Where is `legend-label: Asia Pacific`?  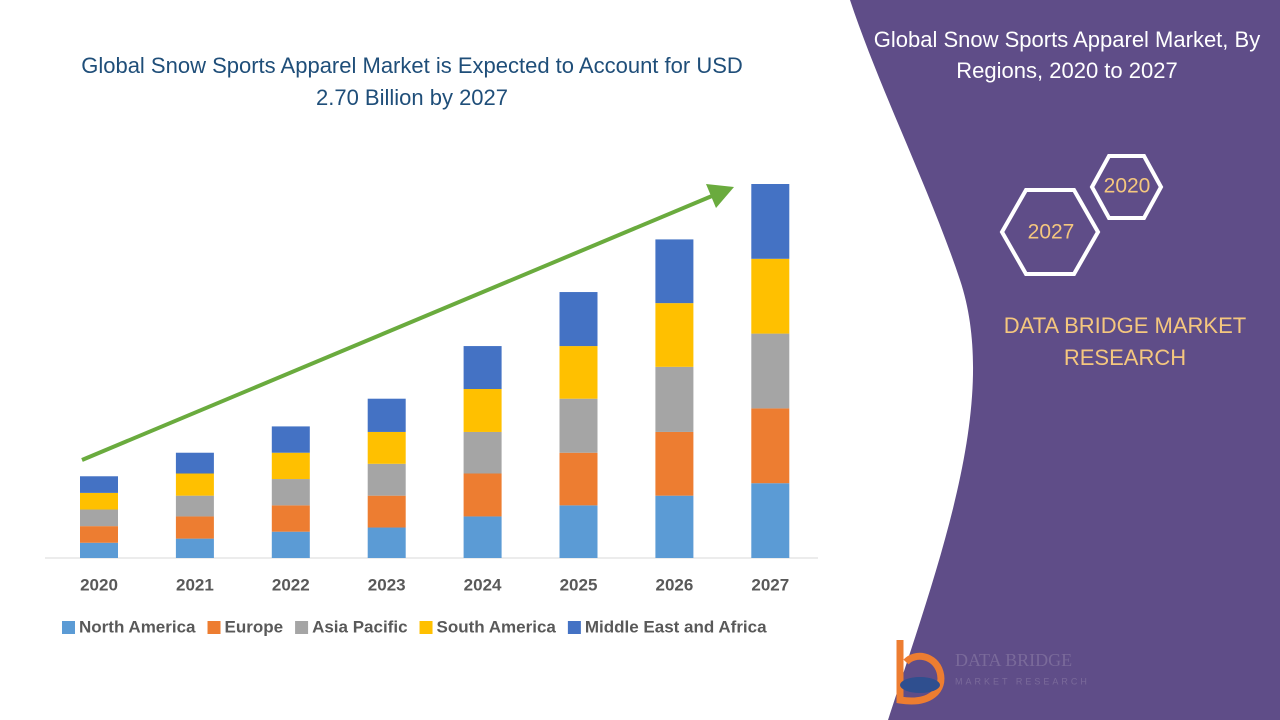 legend-label: Asia Pacific is located at coordinates (359, 626).